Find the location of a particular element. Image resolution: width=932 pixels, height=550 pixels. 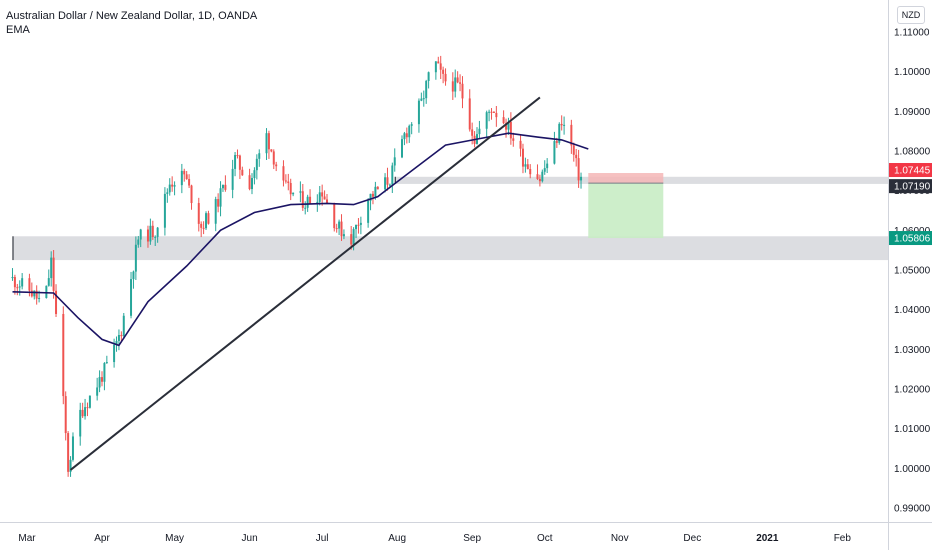

take-profit-zone is located at coordinates (626, 211).